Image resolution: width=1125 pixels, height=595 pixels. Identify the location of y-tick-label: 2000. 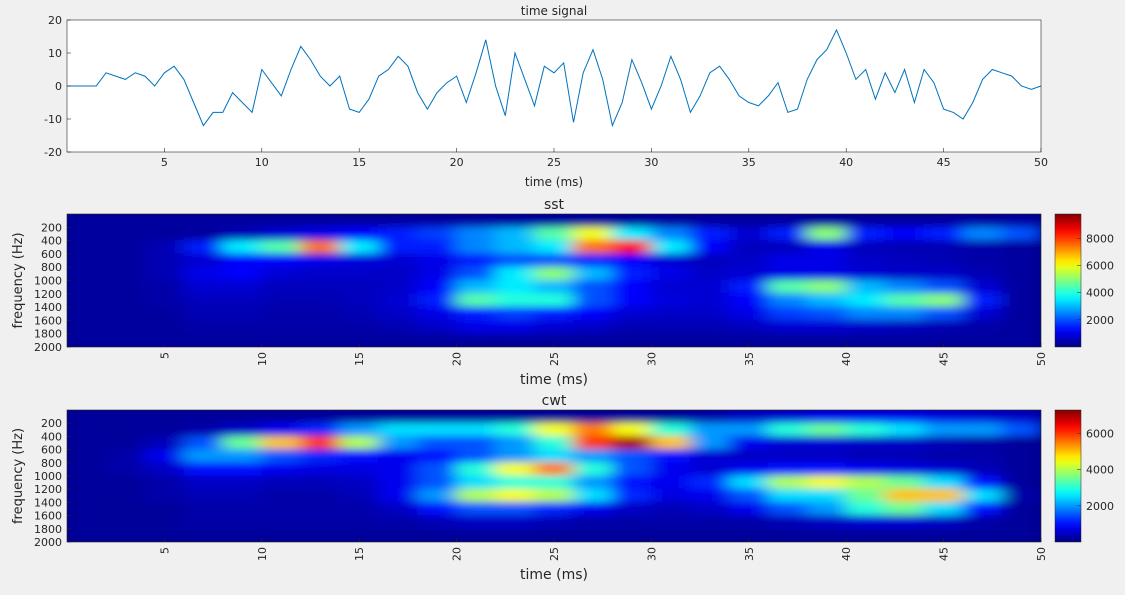
(48, 347).